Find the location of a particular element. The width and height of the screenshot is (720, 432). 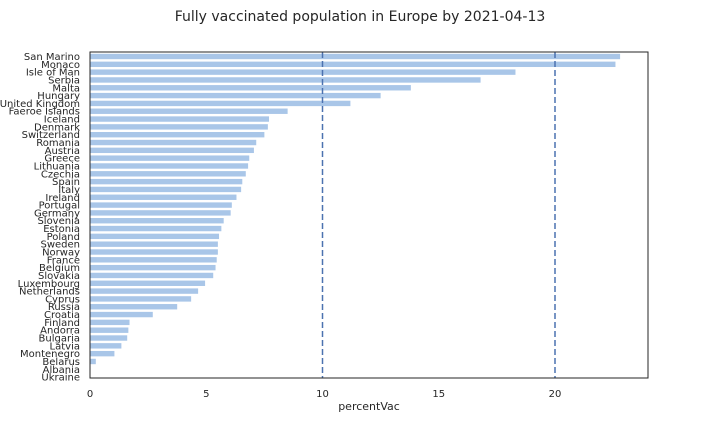

y-tick-label: Belarus is located at coordinates (61, 362).